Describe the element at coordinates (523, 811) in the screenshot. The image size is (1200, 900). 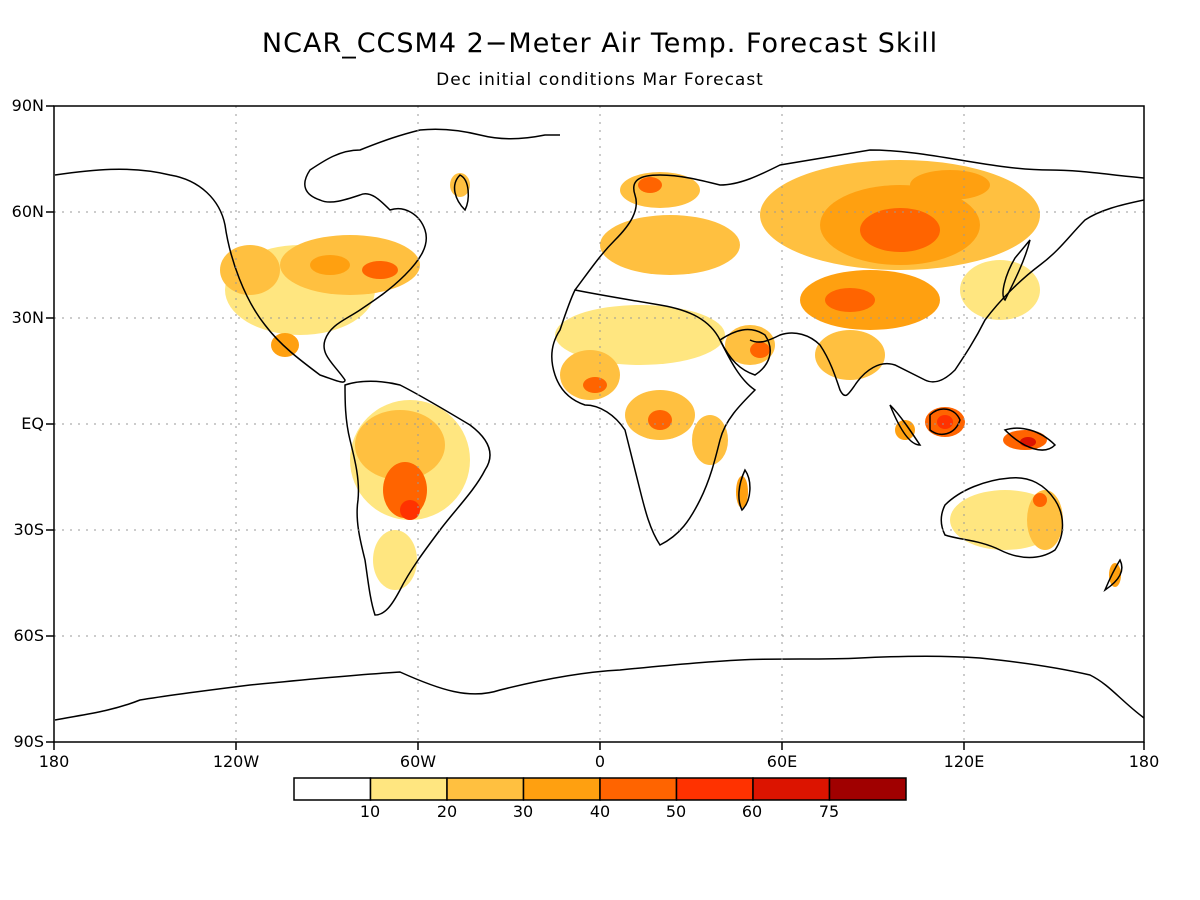
I see `colorbar-label-30: 30` at that location.